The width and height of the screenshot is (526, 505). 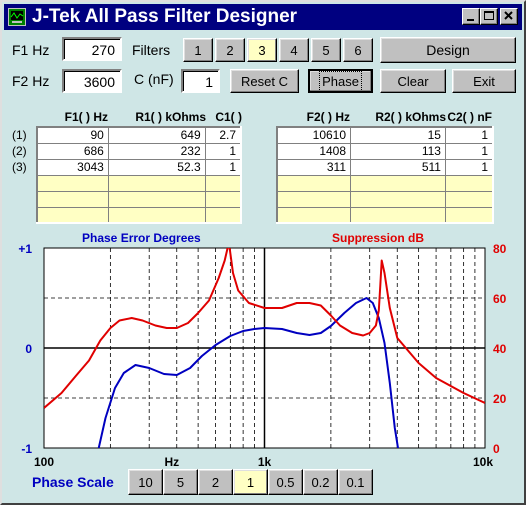 I want to click on filter-button-label: 2, so click(x=230, y=50).